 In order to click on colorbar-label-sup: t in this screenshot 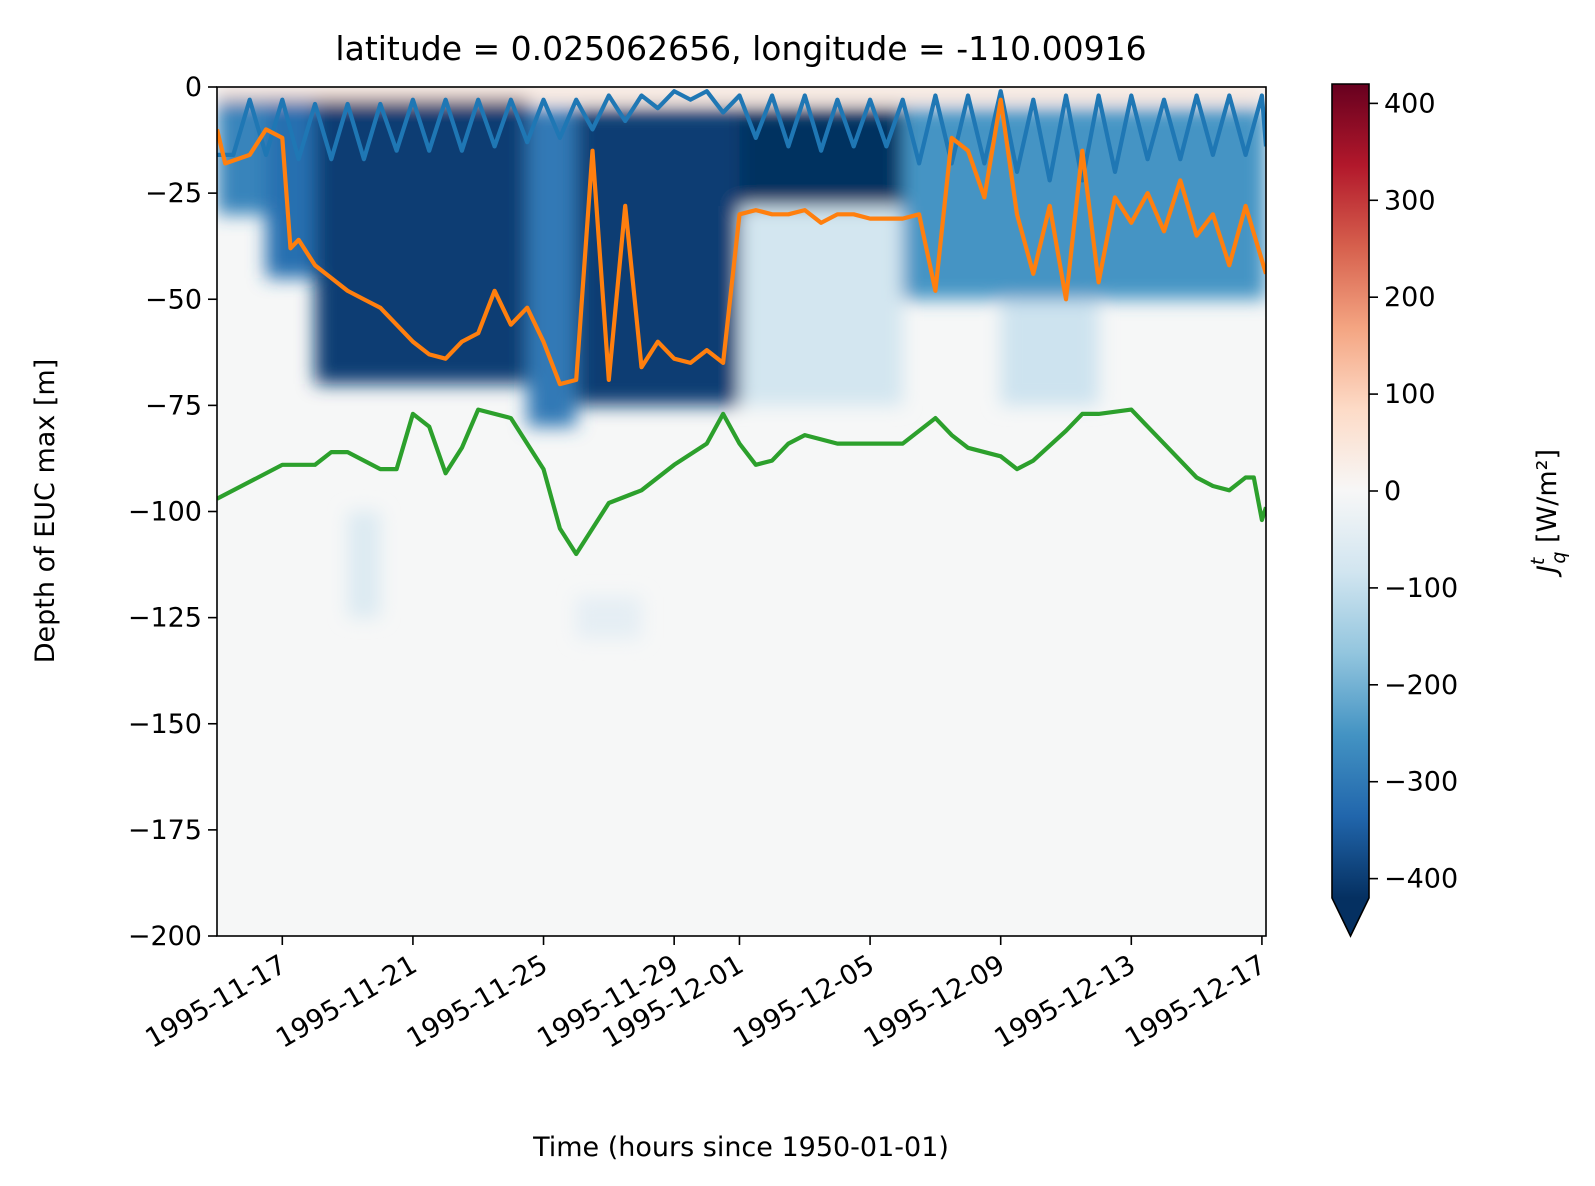, I will do `click(1538, 560)`.